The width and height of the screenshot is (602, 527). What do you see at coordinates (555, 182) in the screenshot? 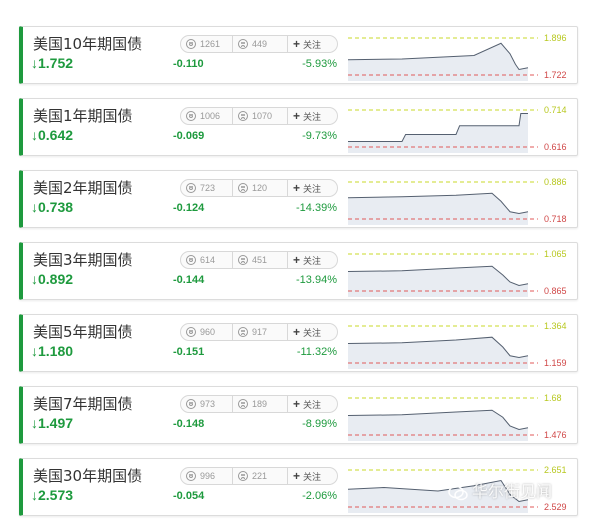
I see `high-label: 0.886` at bounding box center [555, 182].